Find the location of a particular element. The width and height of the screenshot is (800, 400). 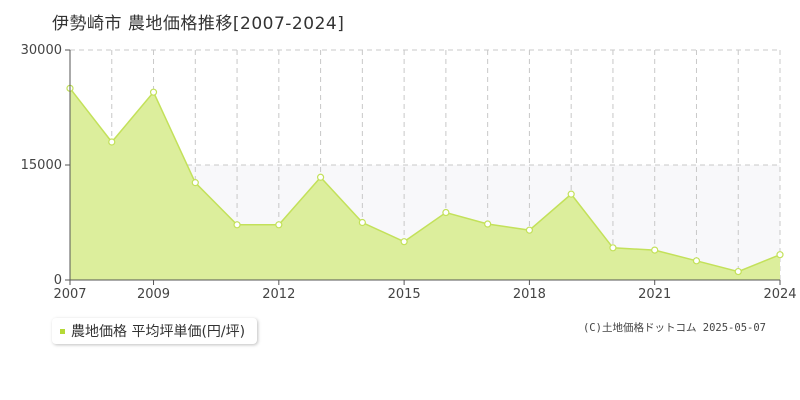

y-tick-label: 15000 is located at coordinates (41, 165).